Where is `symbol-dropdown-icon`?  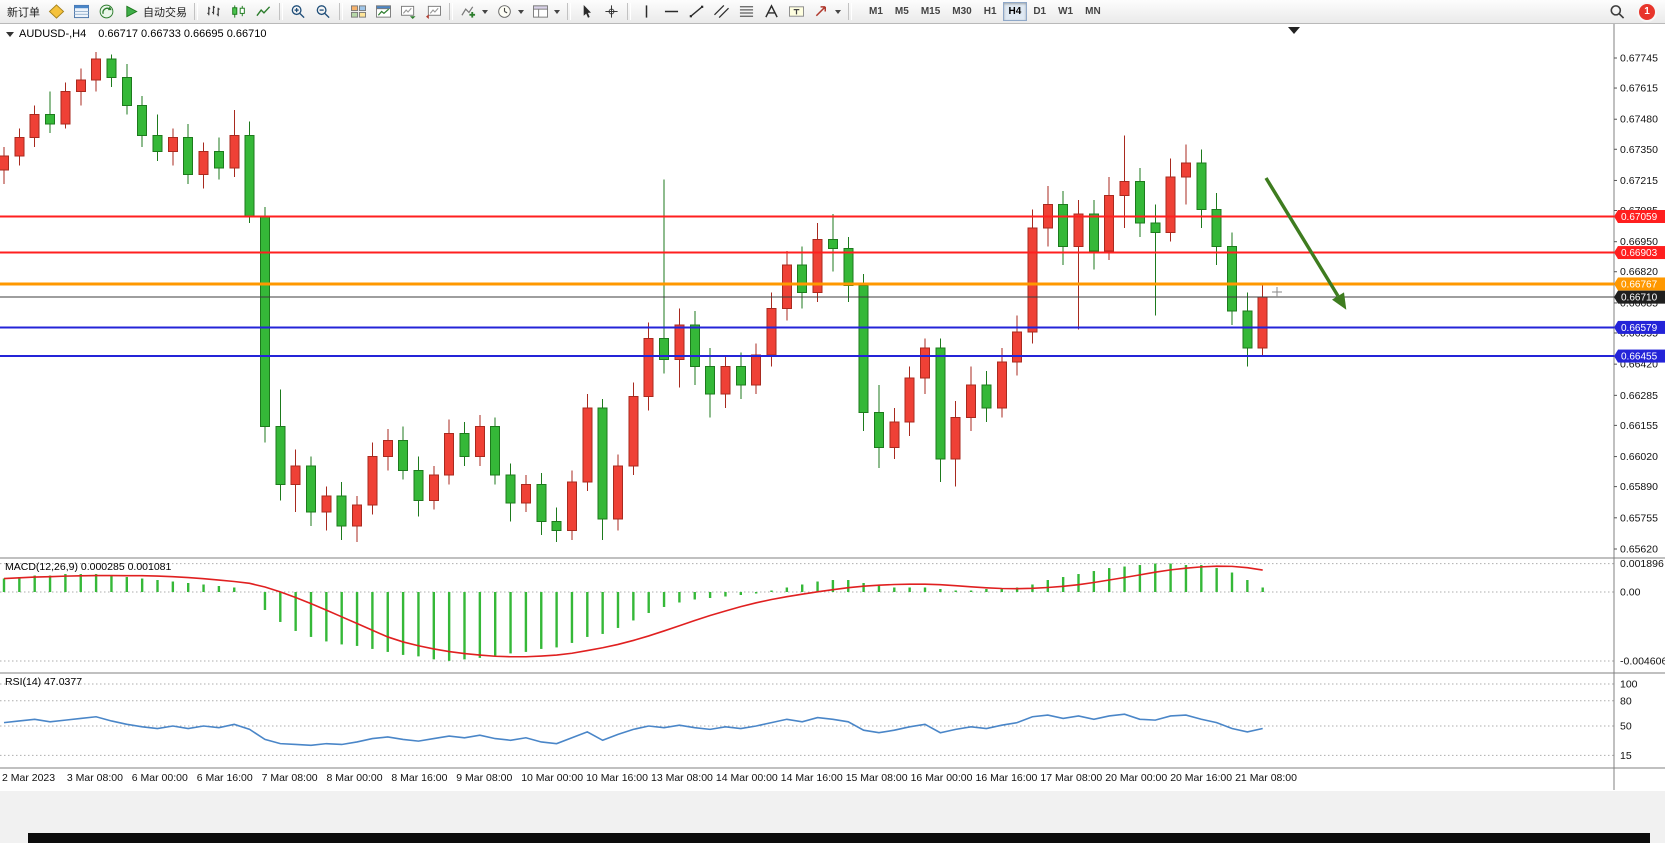 symbol-dropdown-icon is located at coordinates (10, 34).